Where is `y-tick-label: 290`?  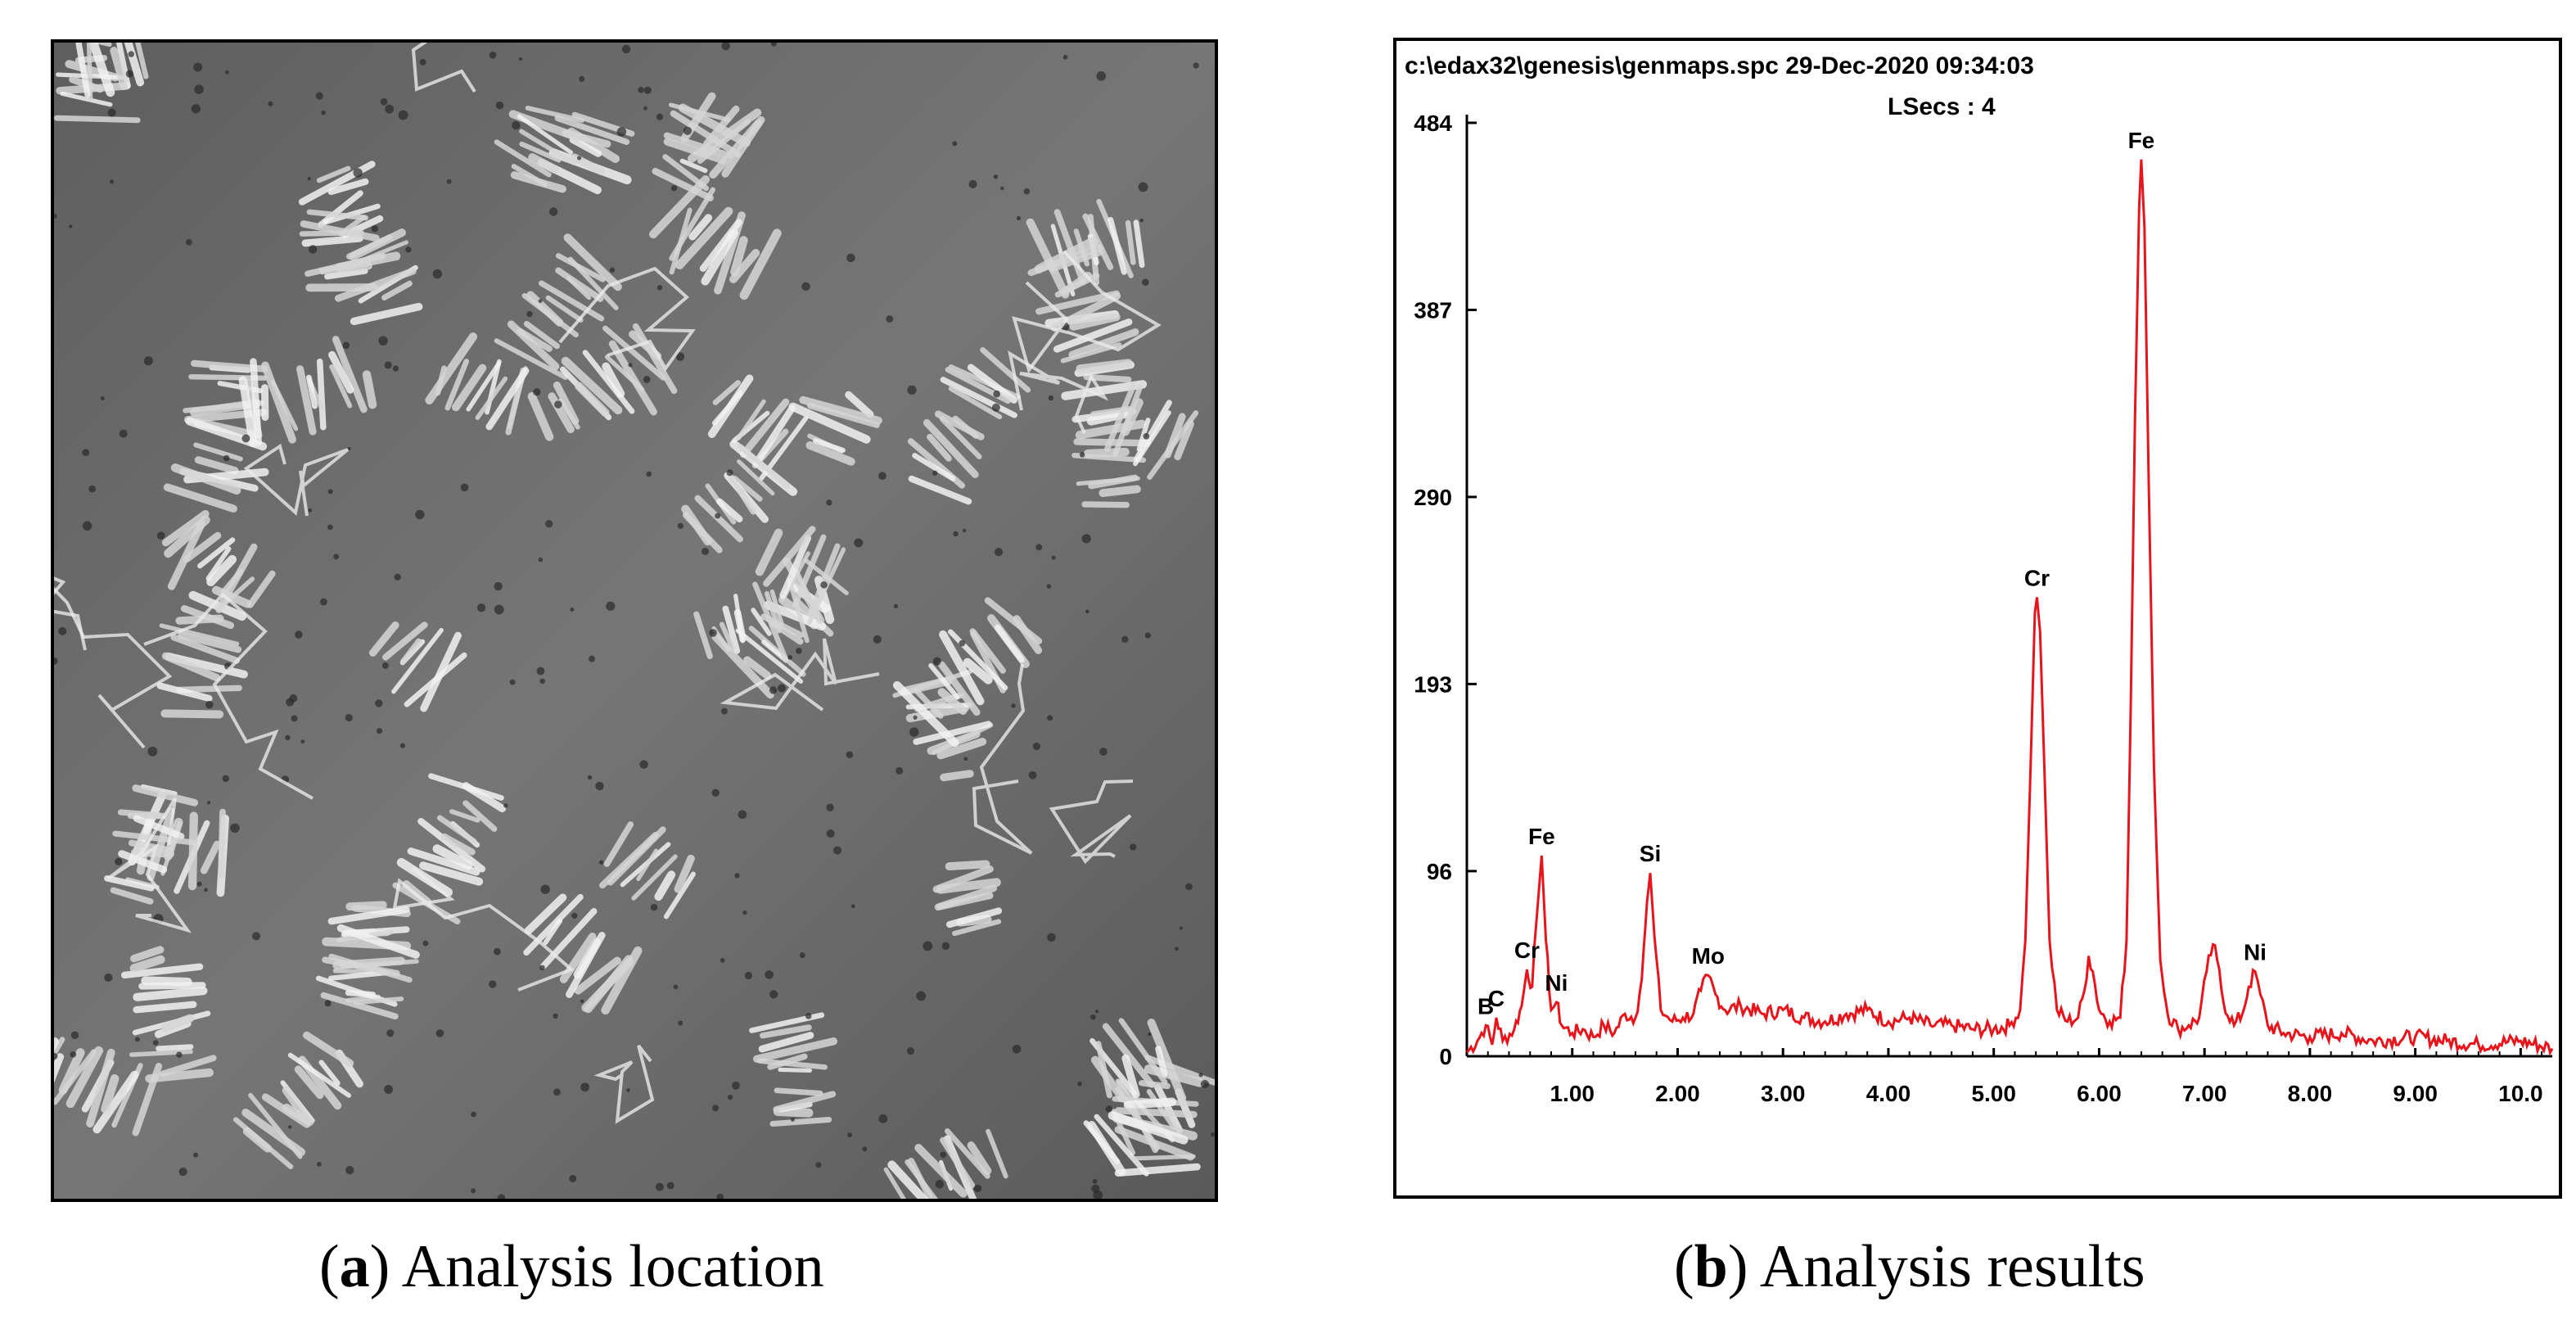 y-tick-label: 290 is located at coordinates (1433, 498).